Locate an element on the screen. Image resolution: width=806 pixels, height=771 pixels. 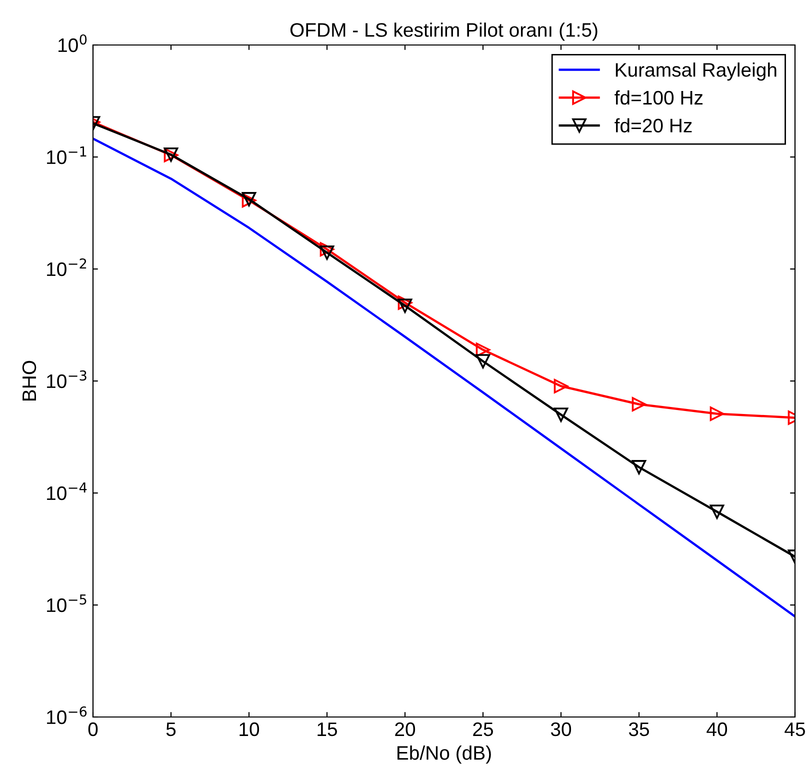
x-tick-label: 40 is located at coordinates (717, 729).